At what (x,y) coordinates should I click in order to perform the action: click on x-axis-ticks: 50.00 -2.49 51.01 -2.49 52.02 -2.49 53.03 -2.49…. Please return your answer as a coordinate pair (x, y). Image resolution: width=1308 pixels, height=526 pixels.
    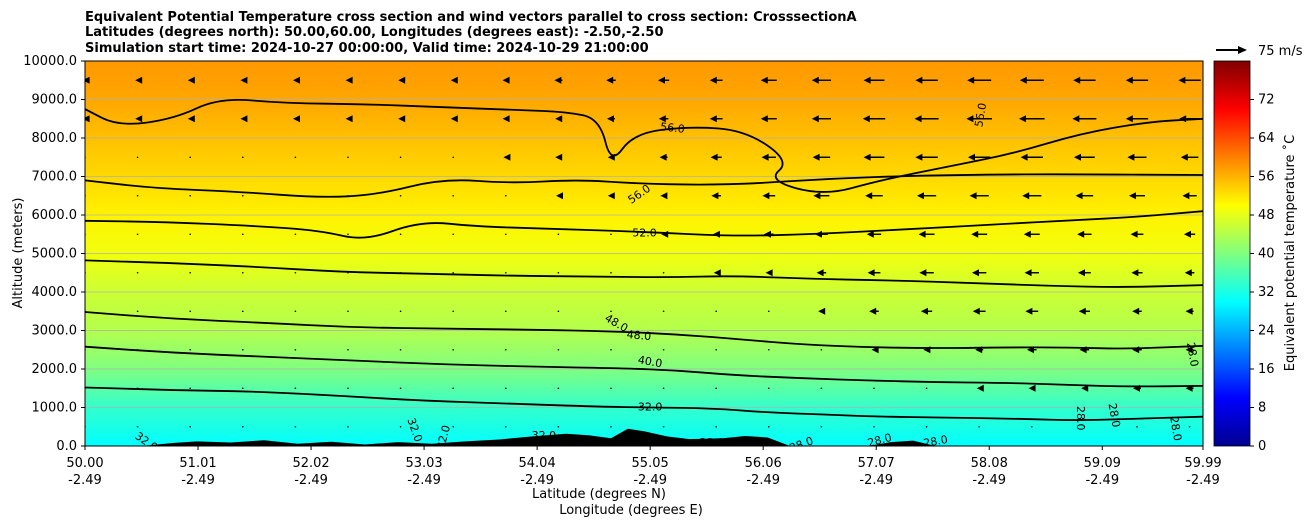
    Looking at the image, I should click on (644, 467).